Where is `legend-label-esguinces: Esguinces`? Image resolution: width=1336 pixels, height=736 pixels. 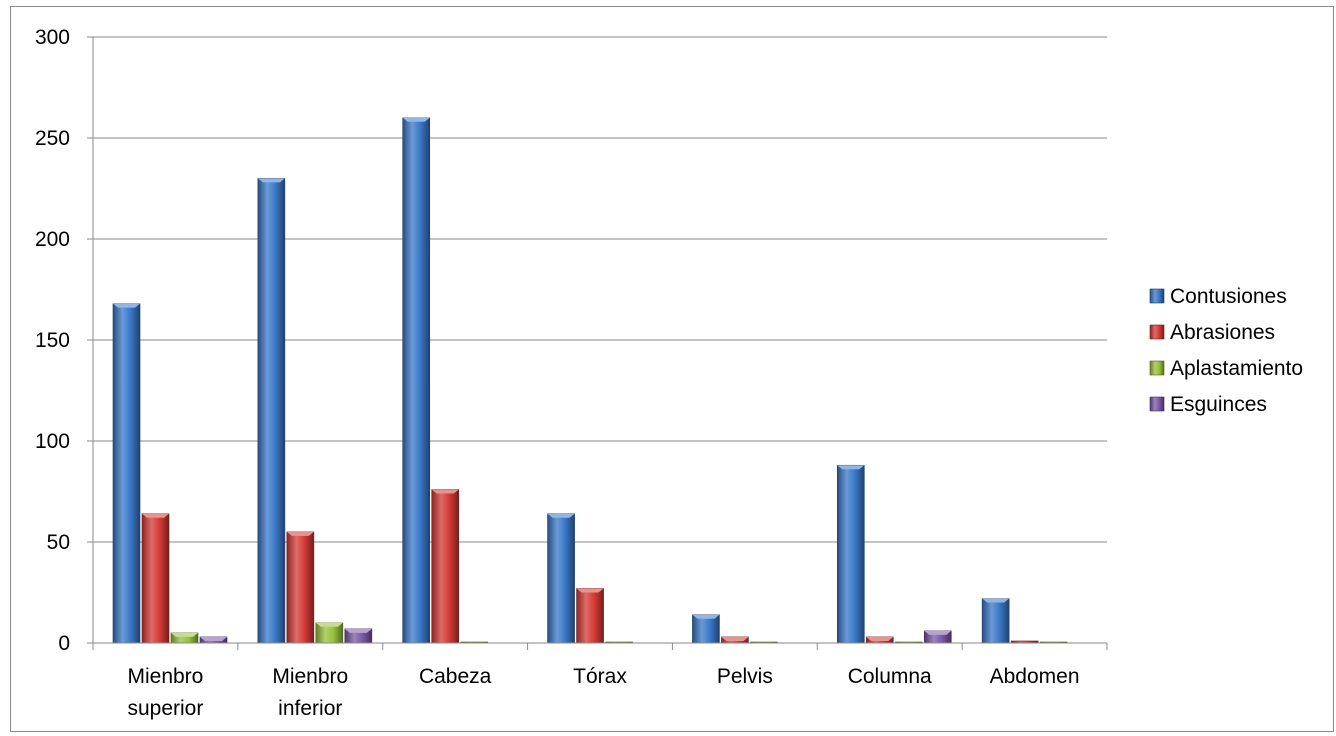
legend-label-esguinces: Esguinces is located at coordinates (1218, 404).